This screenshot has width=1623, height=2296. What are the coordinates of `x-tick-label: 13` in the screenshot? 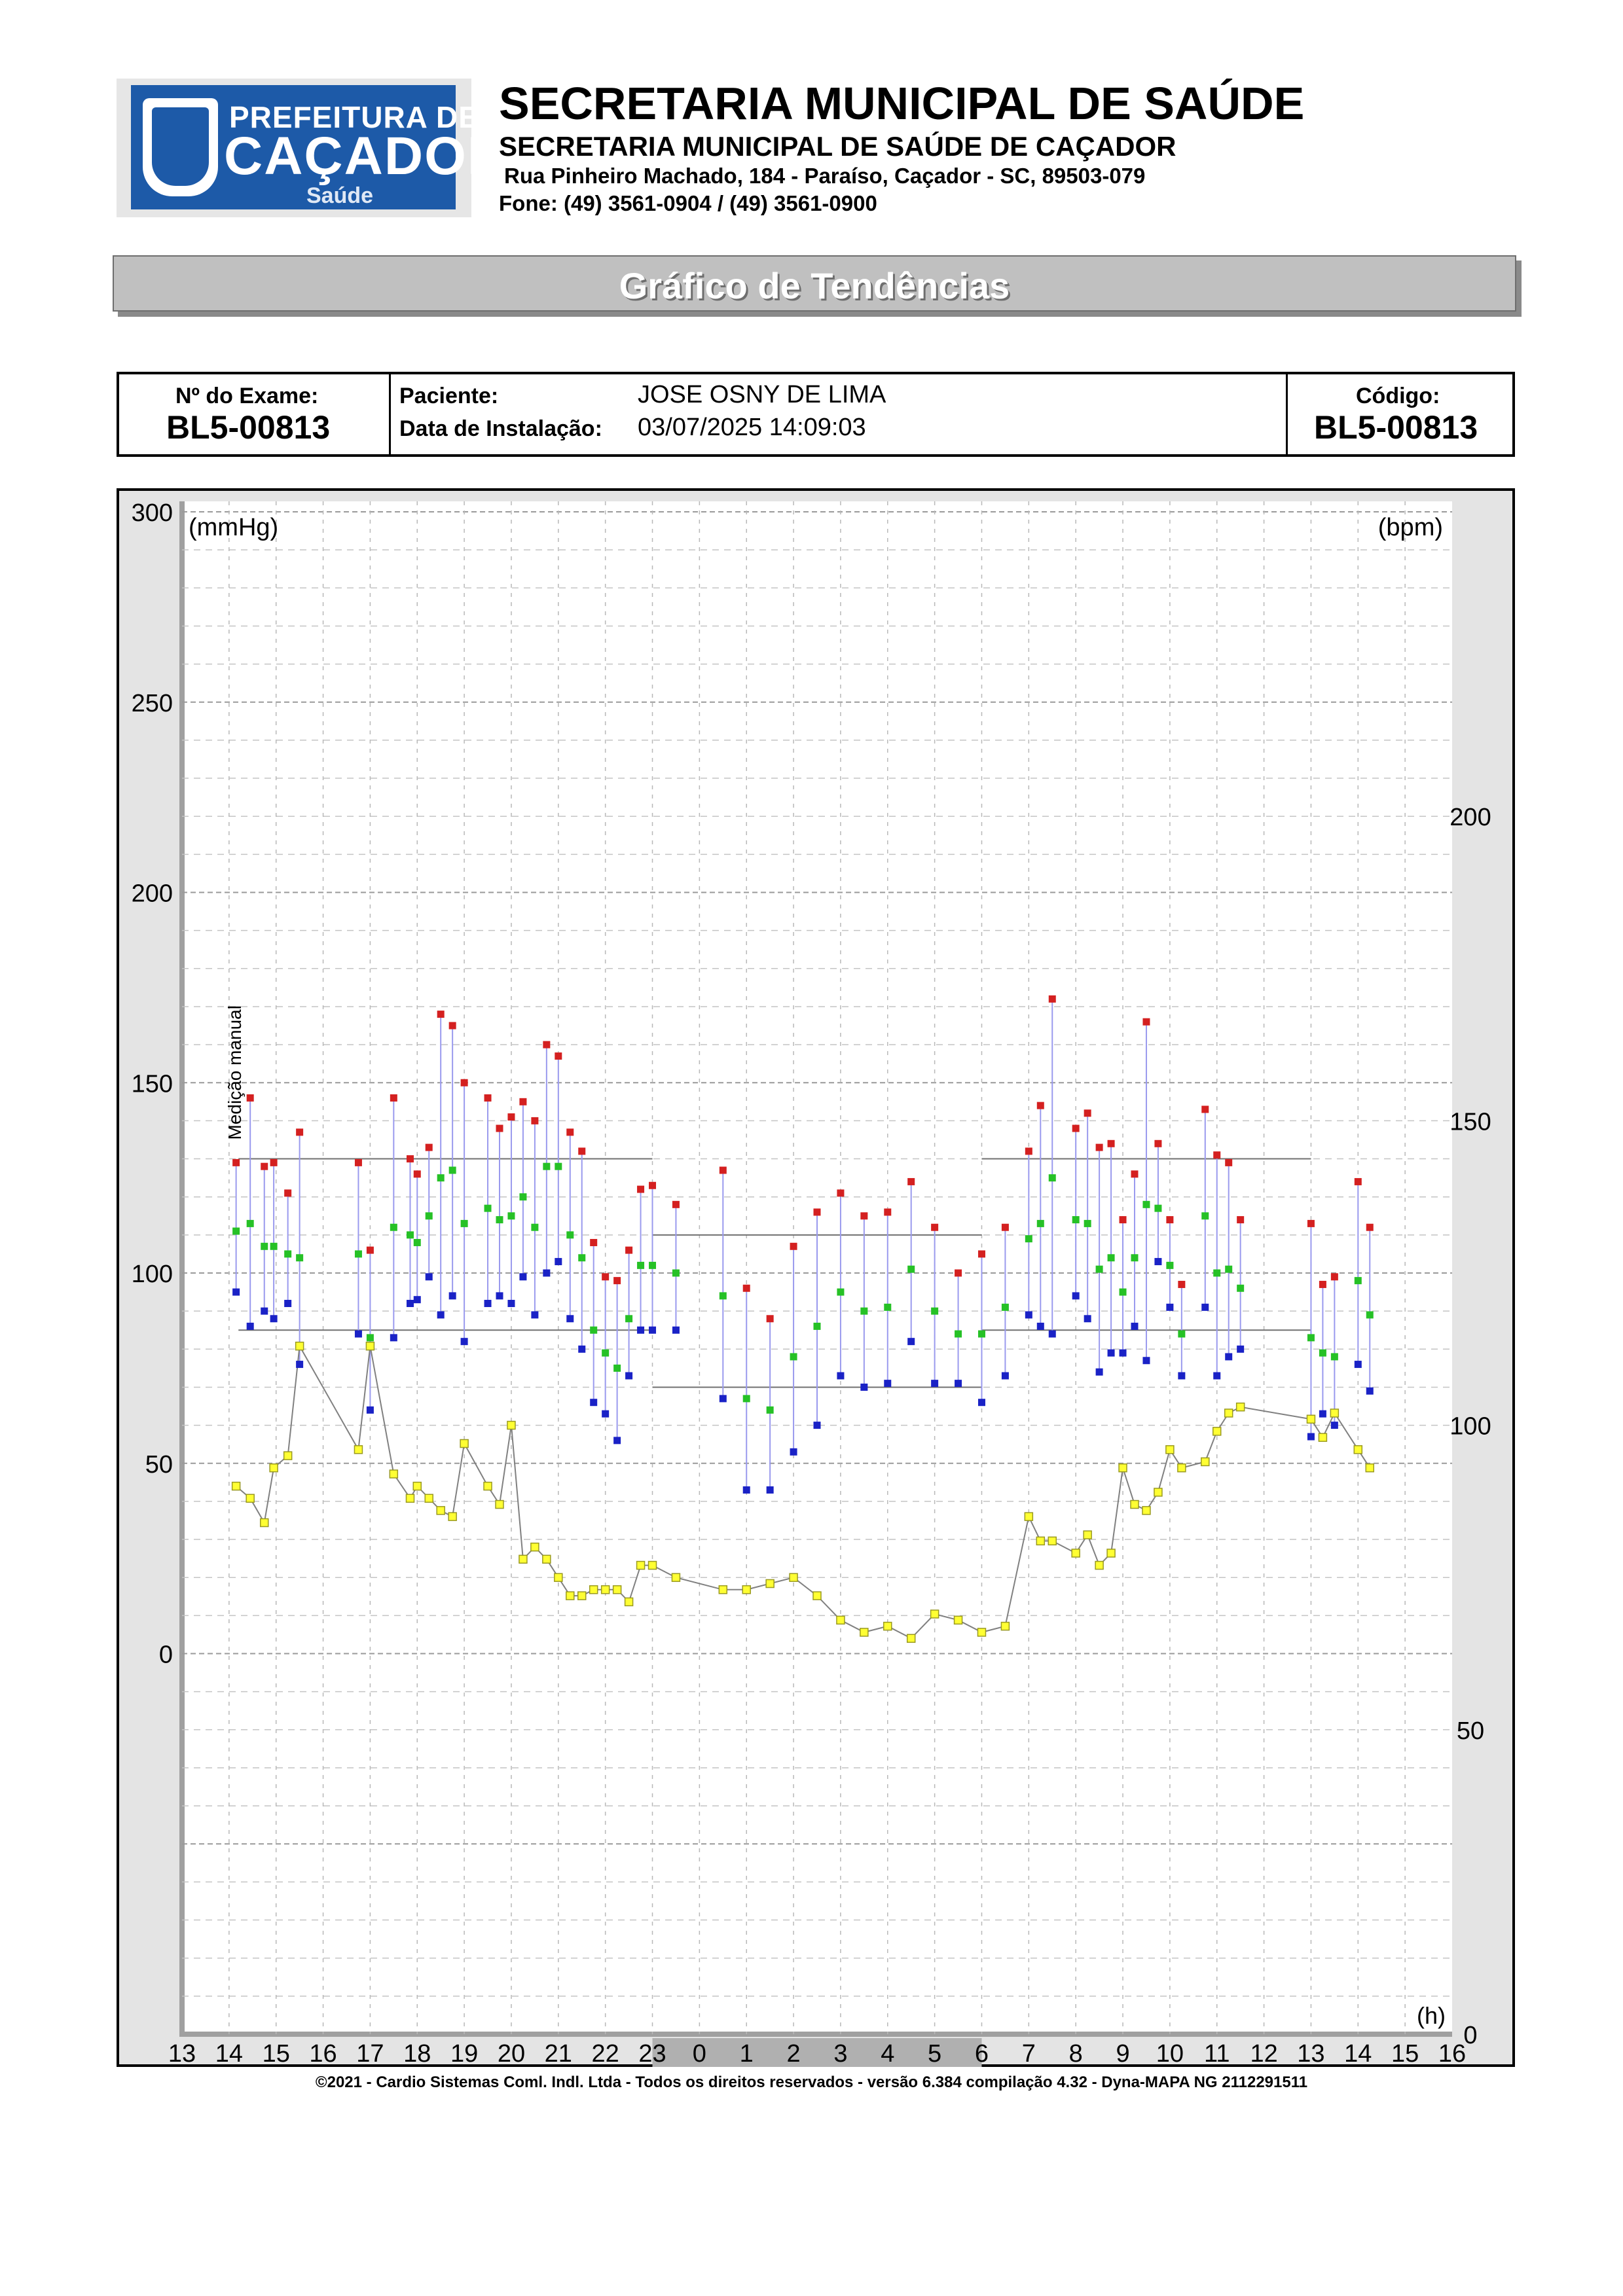 It's located at (1310, 2053).